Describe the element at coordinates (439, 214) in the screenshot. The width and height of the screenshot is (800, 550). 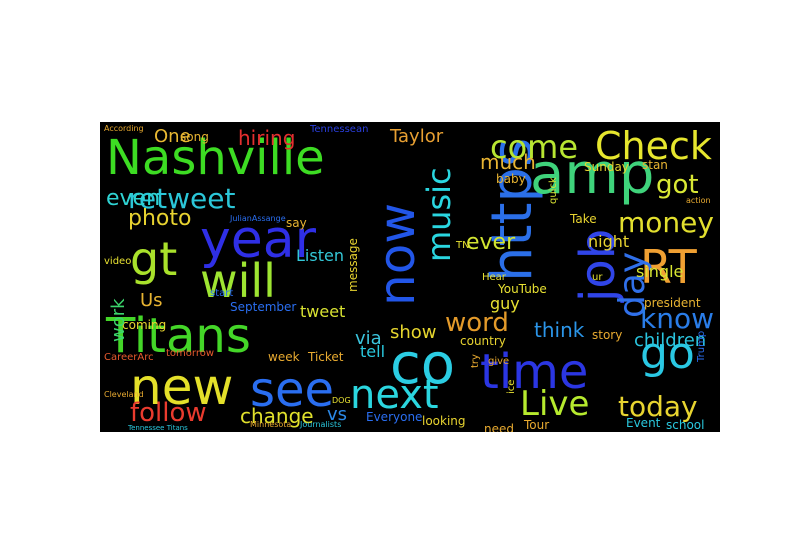
I see `cloud-word: music` at that location.